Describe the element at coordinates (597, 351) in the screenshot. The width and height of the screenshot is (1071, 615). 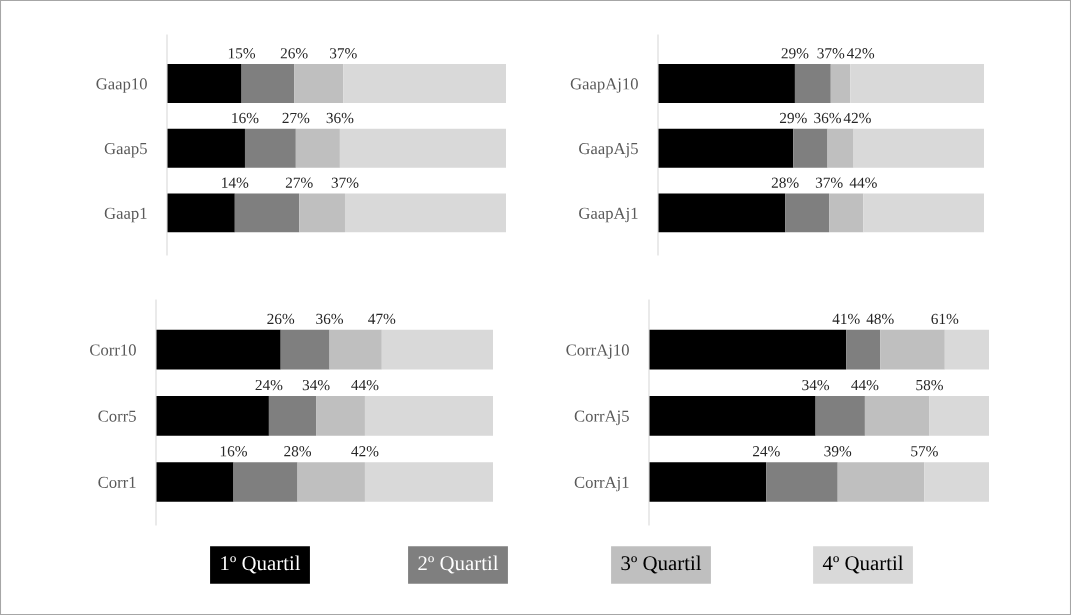
I see `y-tick-label: CorrAj10` at that location.